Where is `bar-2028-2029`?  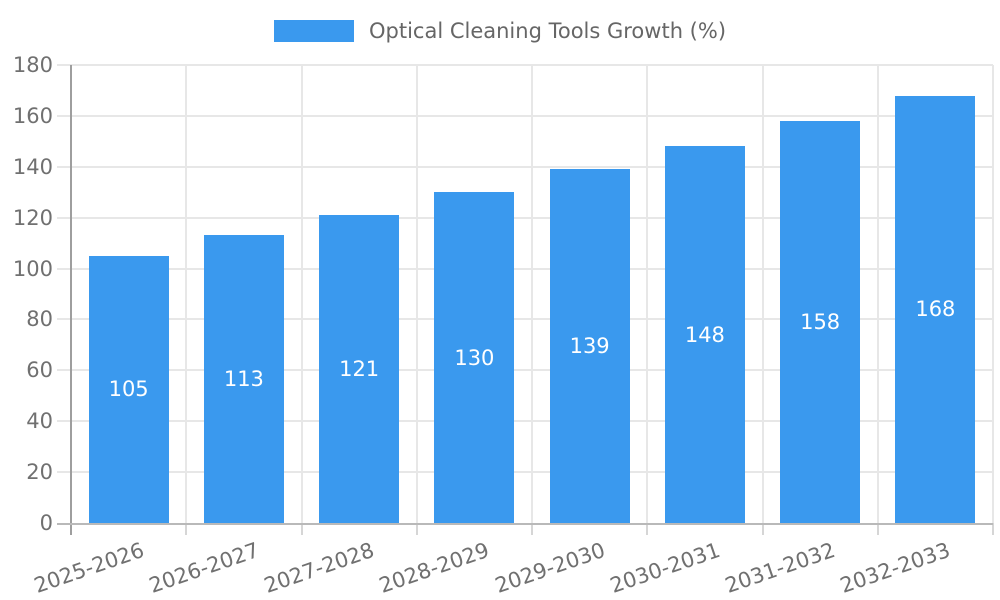
bar-2028-2029 is located at coordinates (474, 357).